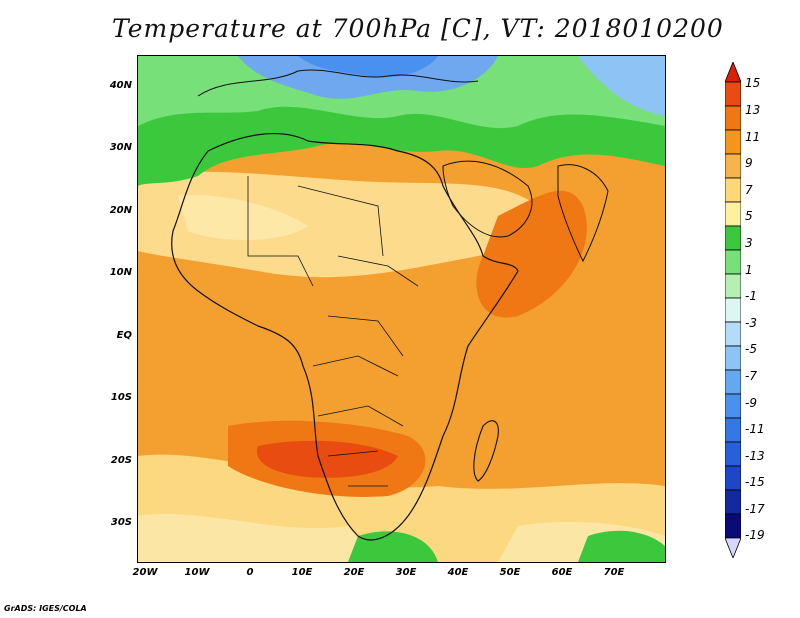 The image size is (800, 618). I want to click on lon-label-50e: 50E, so click(510, 572).